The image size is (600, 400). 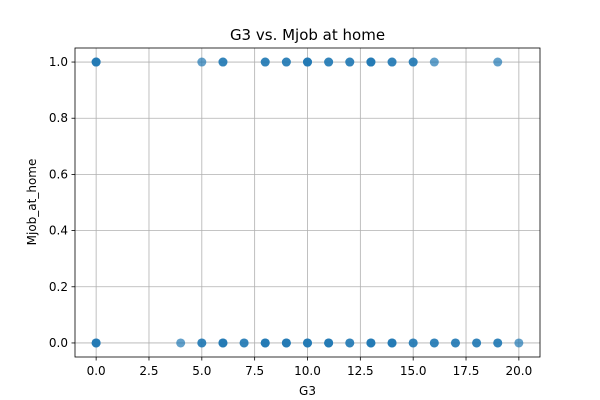 I want to click on x-tick-label: 15.0, so click(x=413, y=371).